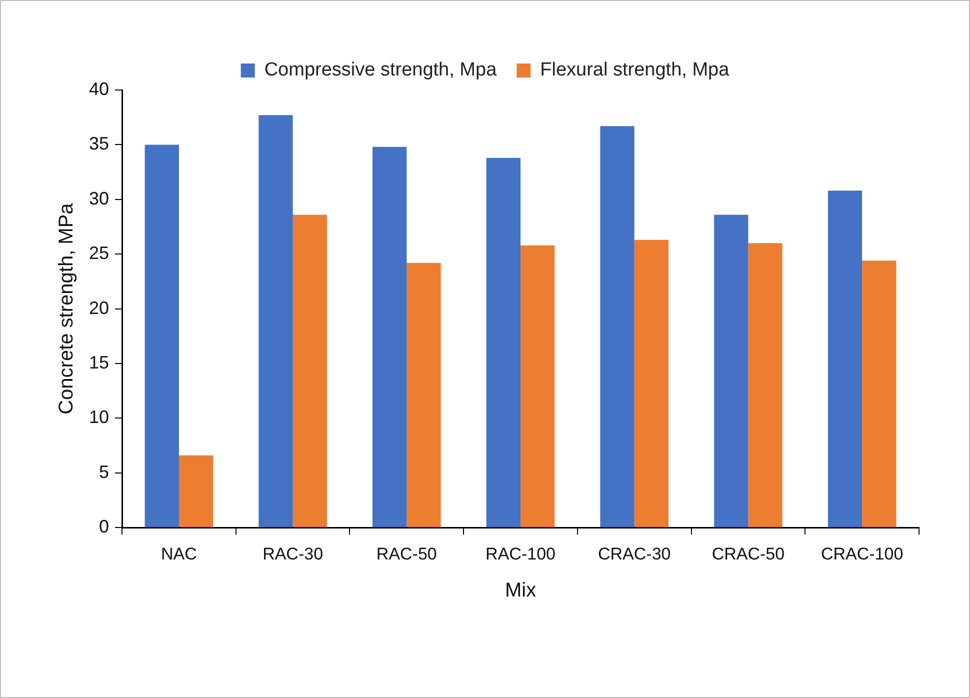 The width and height of the screenshot is (970, 698). I want to click on y-tick-label: 5, so click(104, 472).